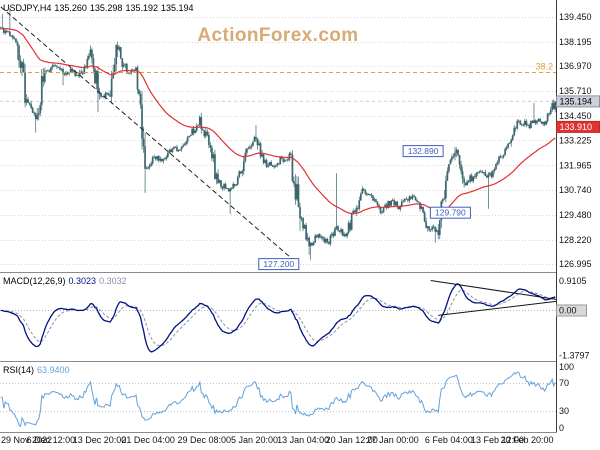 The height and width of the screenshot is (450, 600). I want to click on svg-text: 135.194, so click(576, 101).